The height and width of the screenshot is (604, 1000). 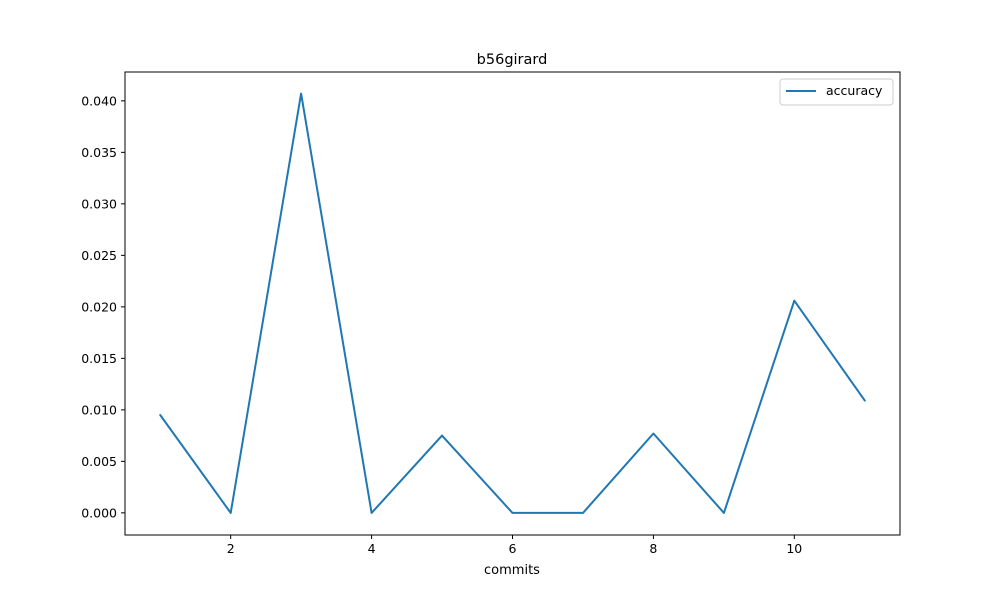 What do you see at coordinates (372, 548) in the screenshot?
I see `x-tick-label: 4` at bounding box center [372, 548].